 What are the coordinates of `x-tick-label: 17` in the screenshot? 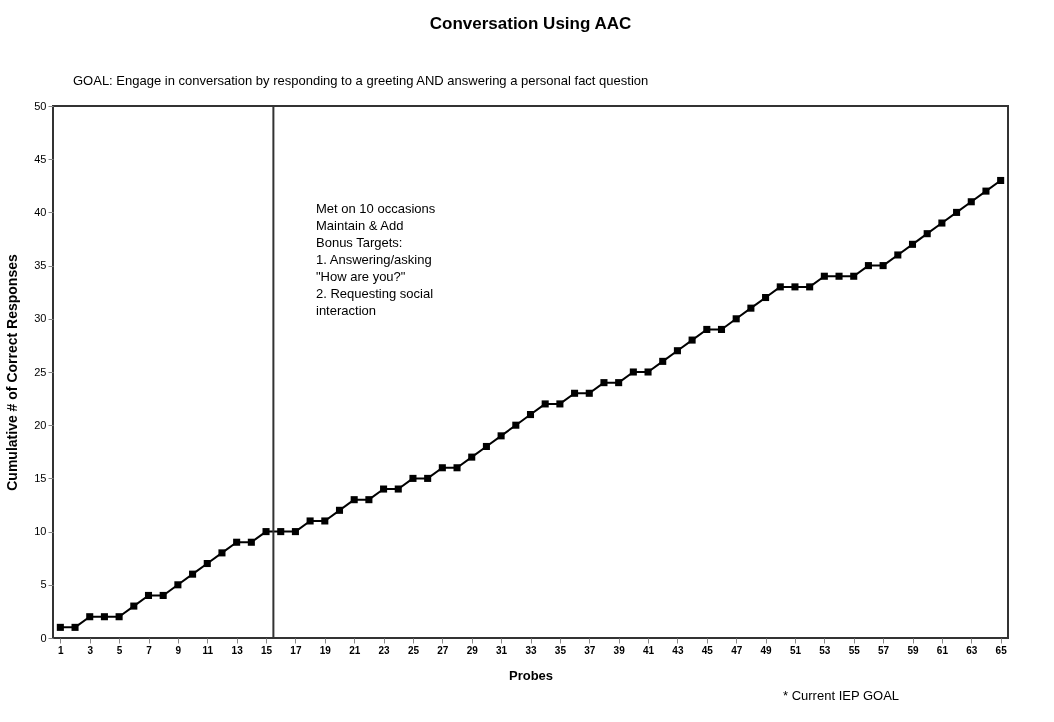 It's located at (296, 650).